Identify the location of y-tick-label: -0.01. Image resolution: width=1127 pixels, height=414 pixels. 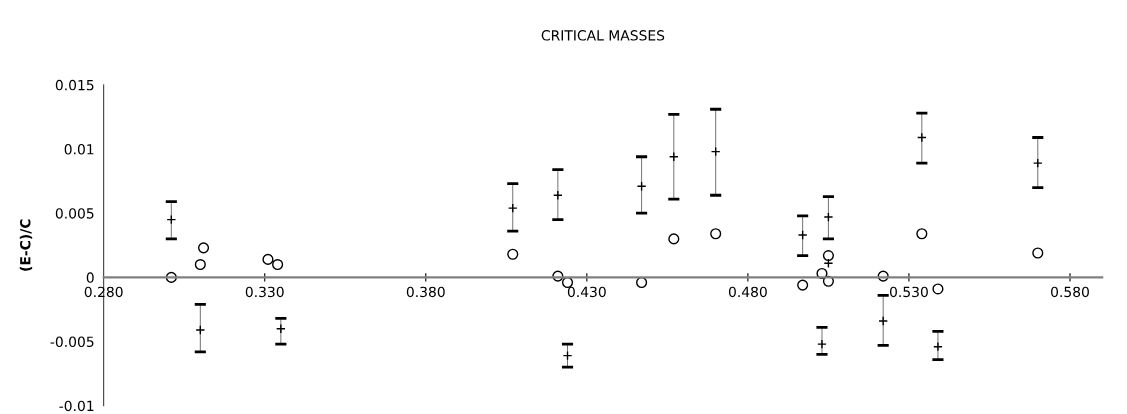
(76, 406).